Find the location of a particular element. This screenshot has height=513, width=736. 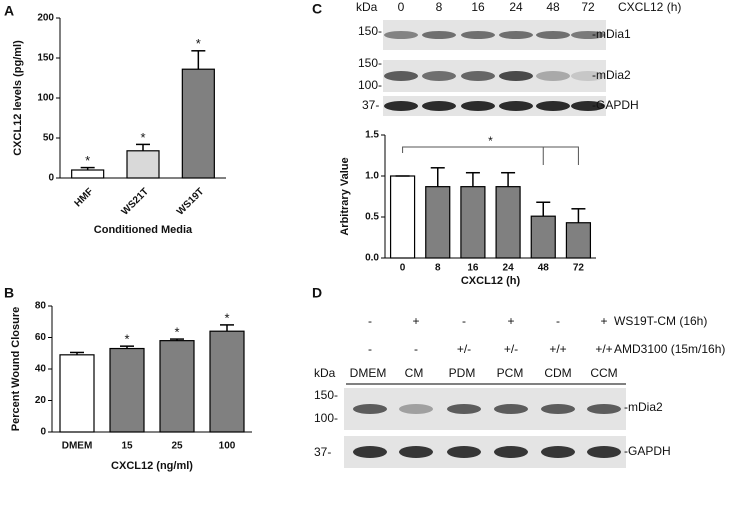

x-tick-label: 100 is located at coordinates (227, 446).